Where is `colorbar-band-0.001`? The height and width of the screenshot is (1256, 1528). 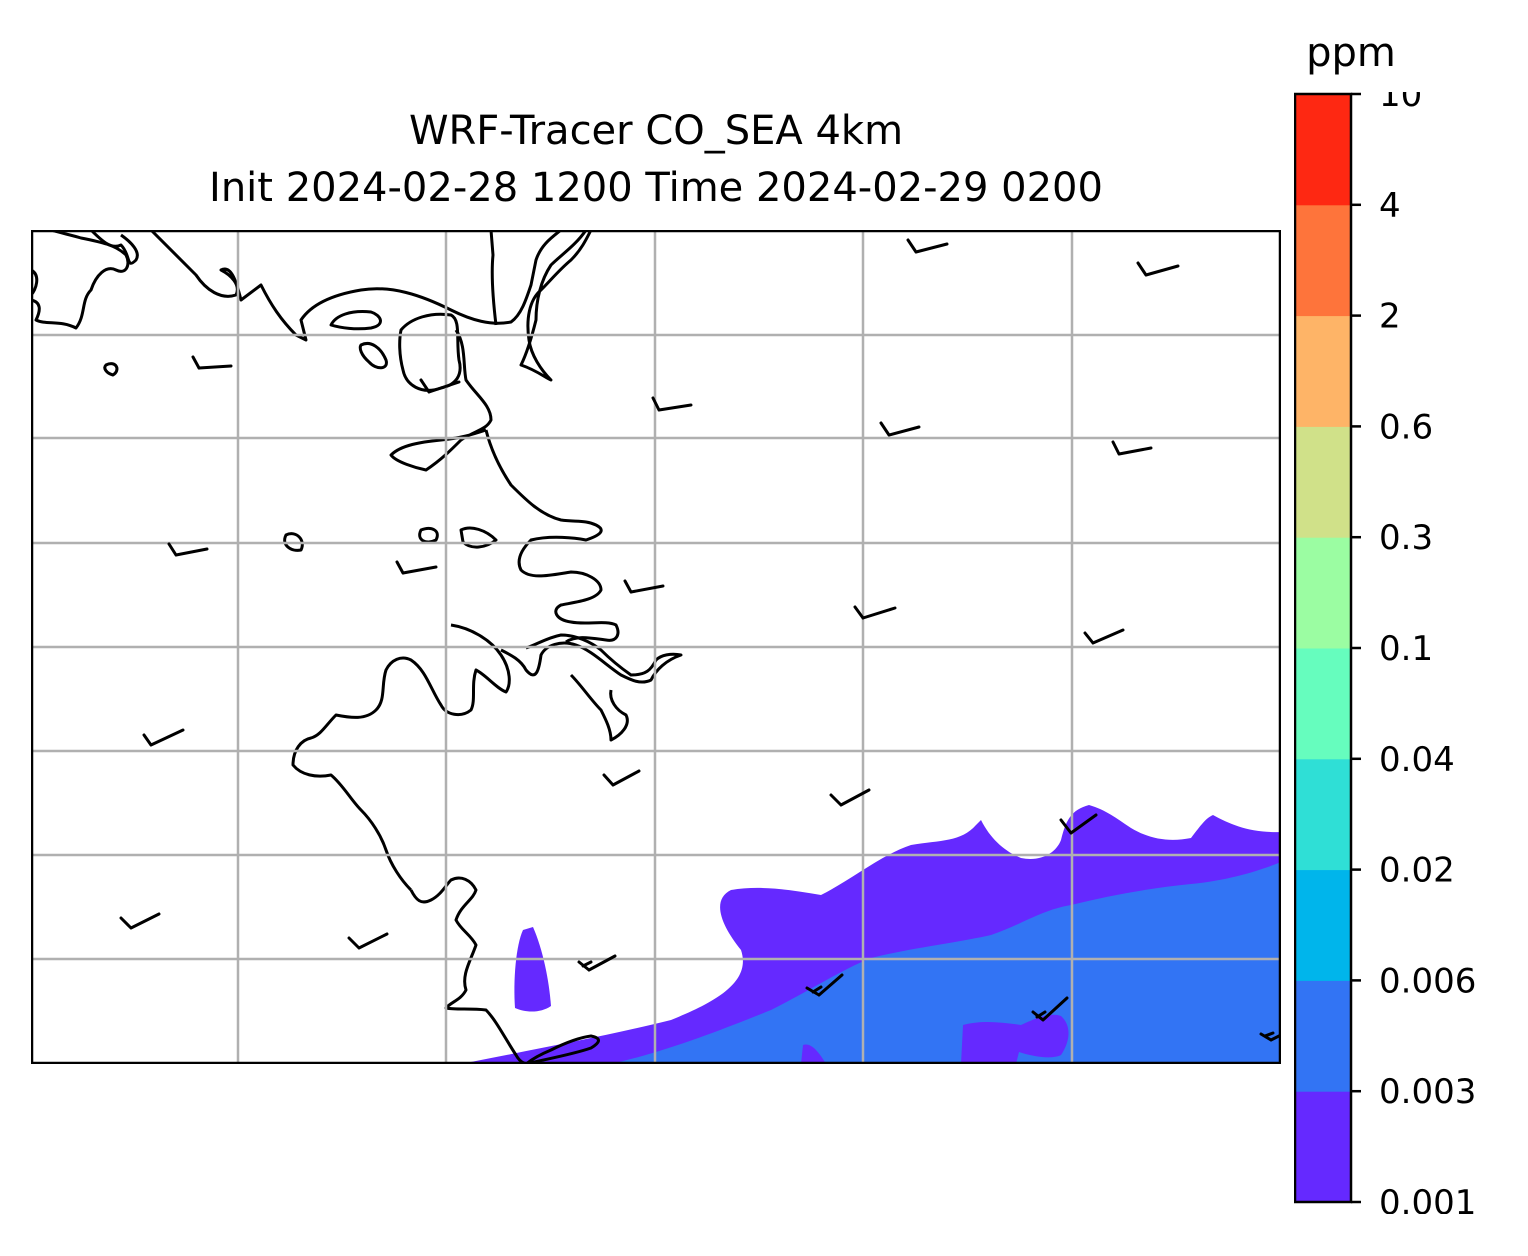 colorbar-band-0.001 is located at coordinates (1323, 1147).